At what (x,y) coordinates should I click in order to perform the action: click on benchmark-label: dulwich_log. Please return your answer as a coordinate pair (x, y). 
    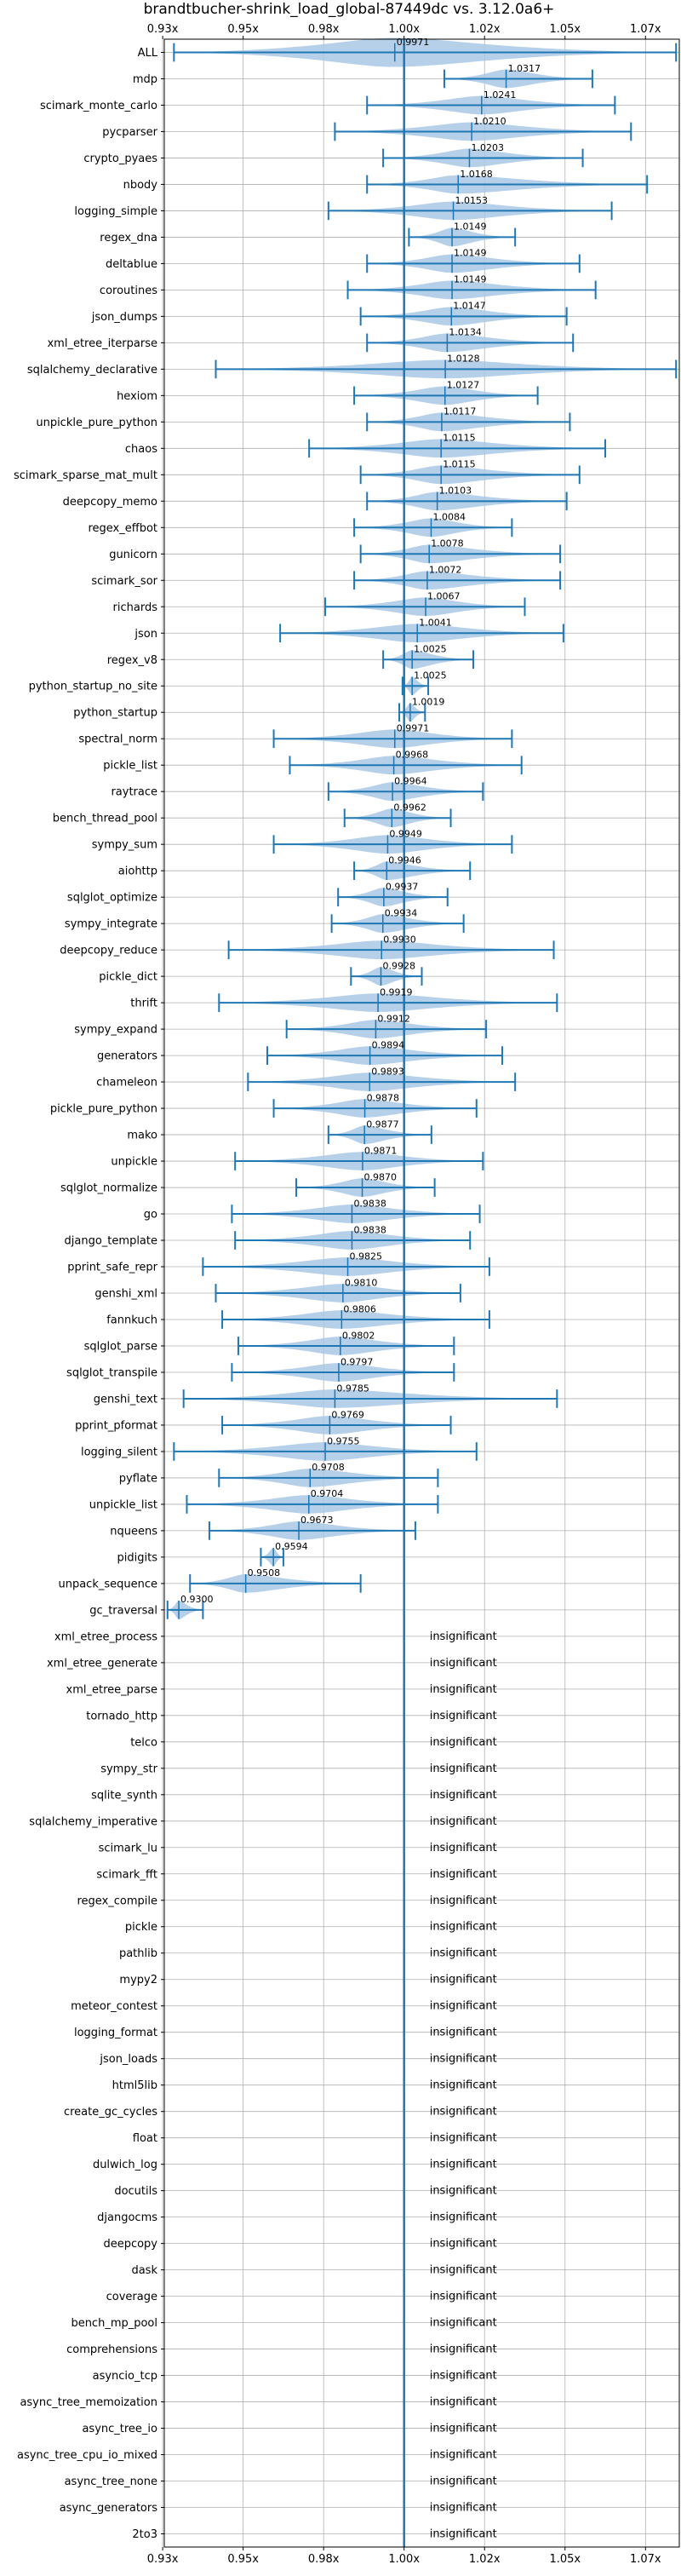
    Looking at the image, I should click on (125, 2165).